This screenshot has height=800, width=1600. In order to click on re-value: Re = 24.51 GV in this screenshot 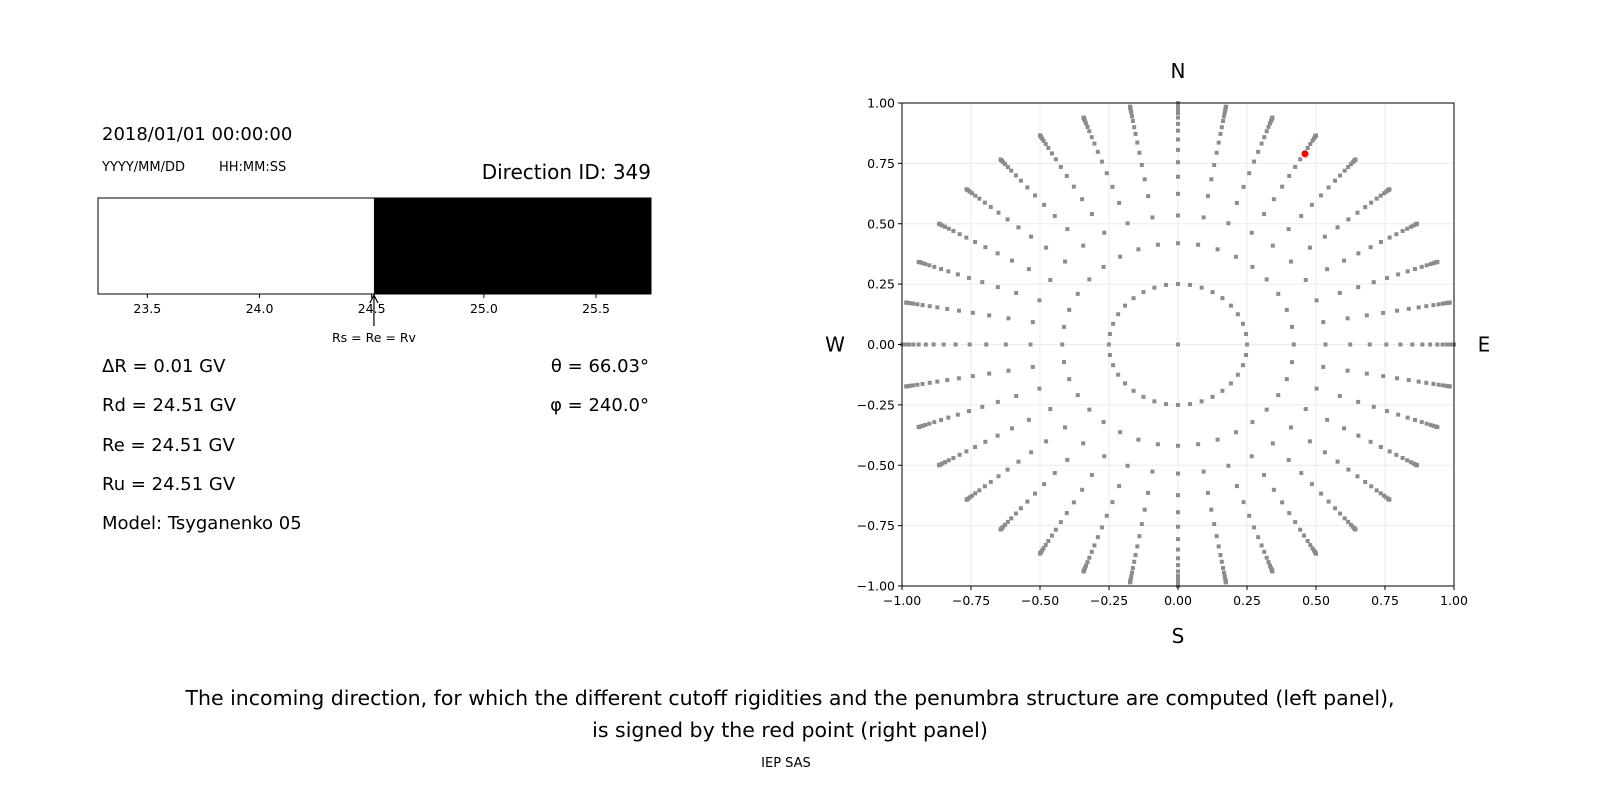, I will do `click(168, 445)`.